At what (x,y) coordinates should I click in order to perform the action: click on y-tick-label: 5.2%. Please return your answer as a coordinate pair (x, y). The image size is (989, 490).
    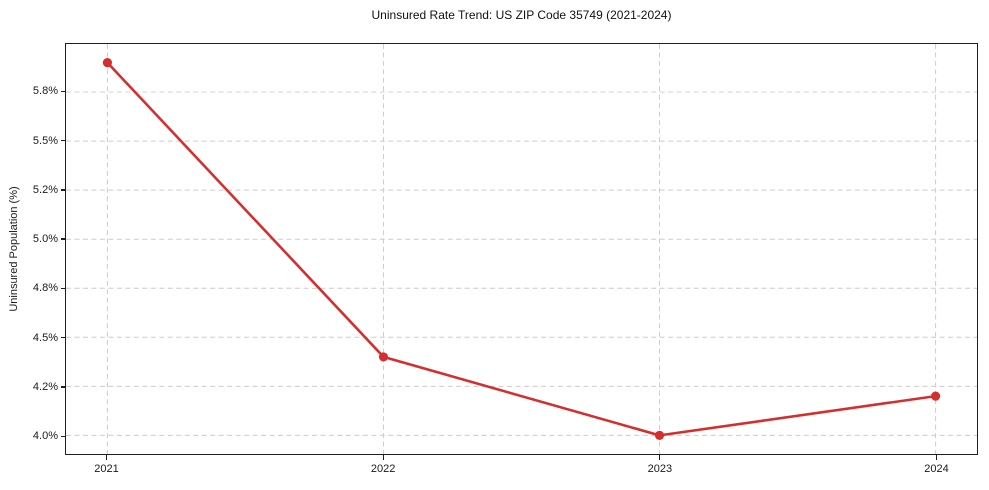
    Looking at the image, I should click on (45, 189).